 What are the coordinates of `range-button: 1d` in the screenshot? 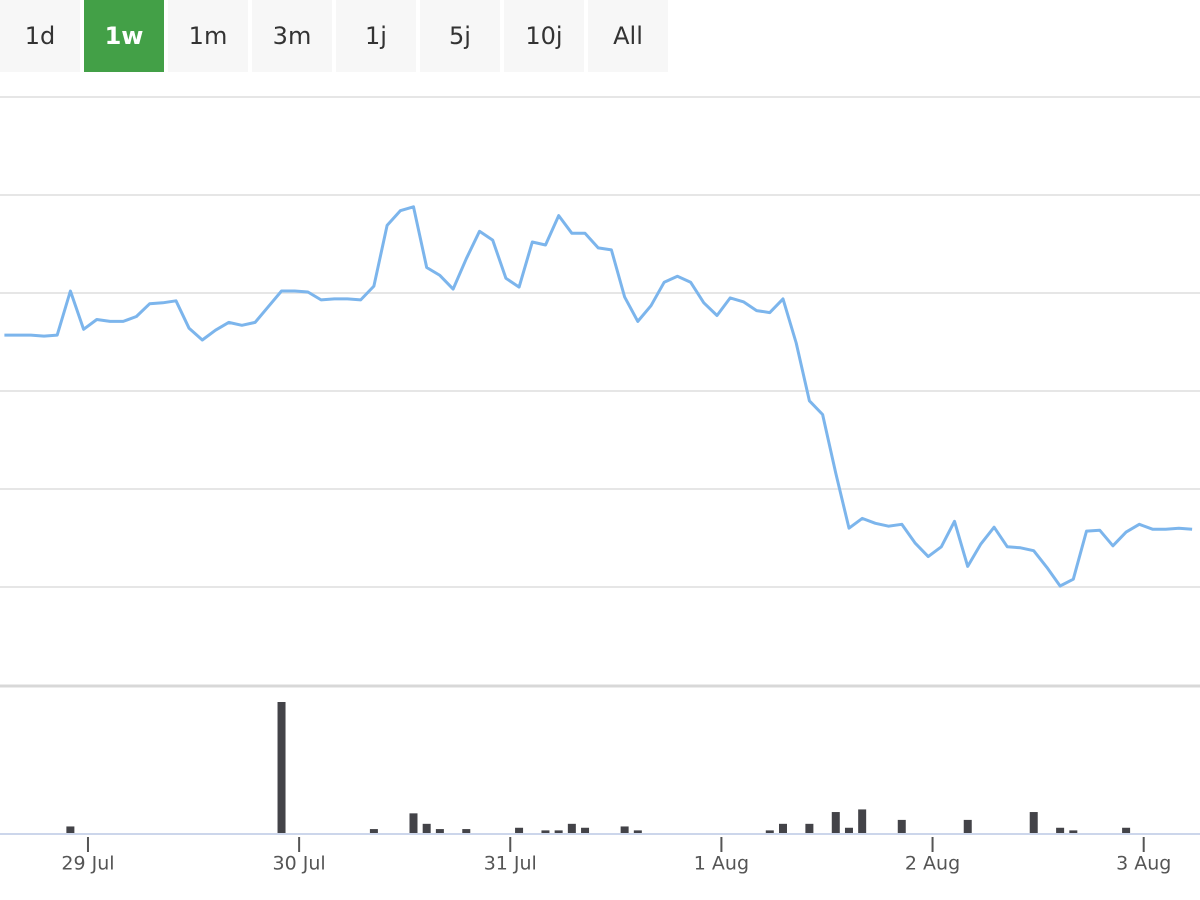 It's located at (40, 36).